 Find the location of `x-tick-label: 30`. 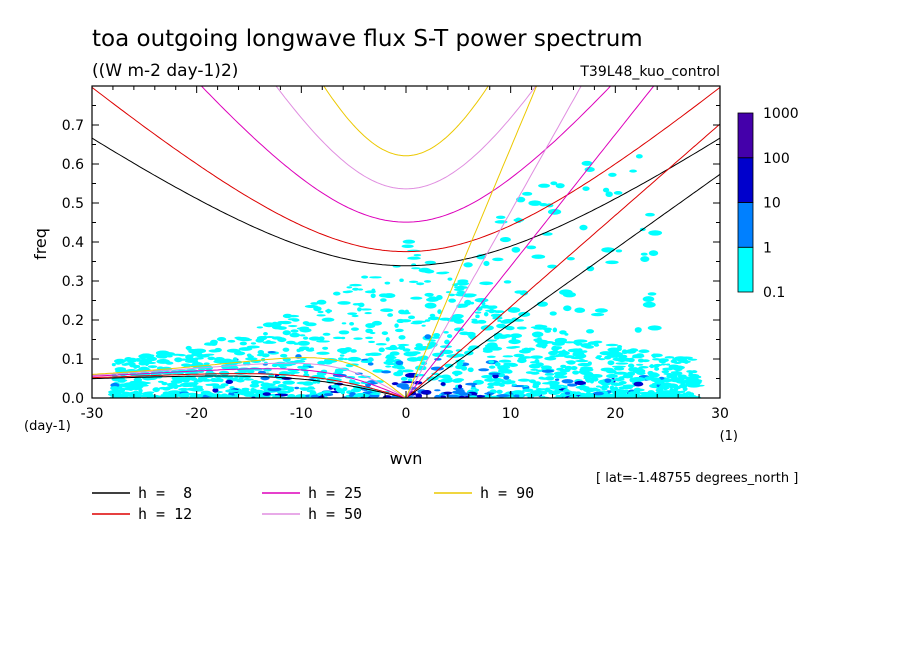

x-tick-label: 30 is located at coordinates (720, 414).